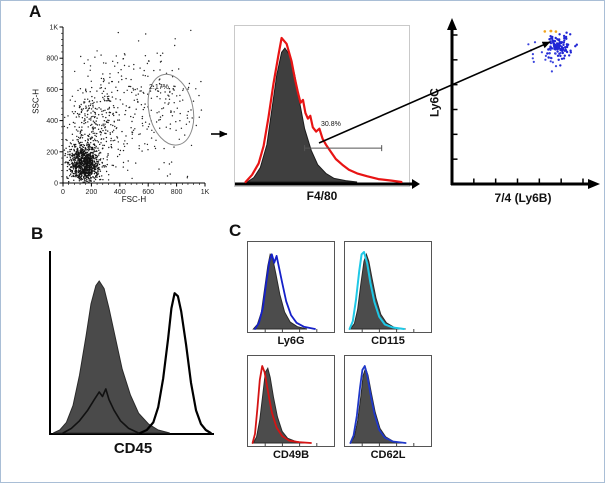 This screenshot has height=483, width=605. What do you see at coordinates (133, 448) in the screenshot?
I see `cd45-axis-label: CD45` at bounding box center [133, 448].